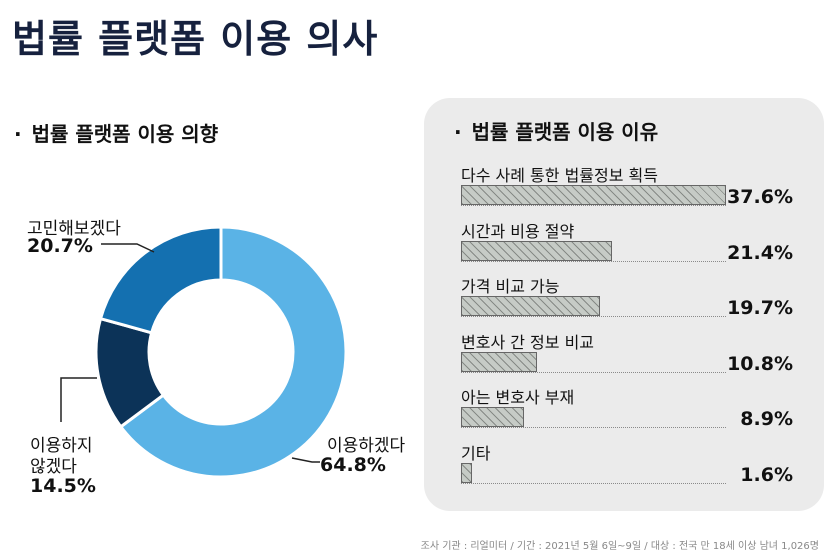  Describe the element at coordinates (63, 486) in the screenshot. I see `value-not-use: 14.5%` at that location.